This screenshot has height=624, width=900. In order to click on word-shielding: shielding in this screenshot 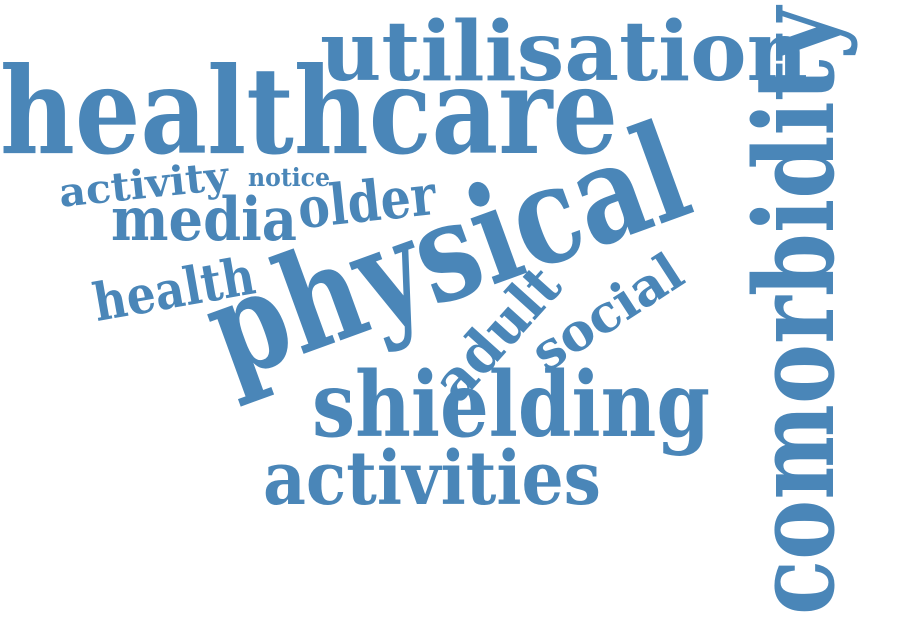, I will do `click(512, 405)`.